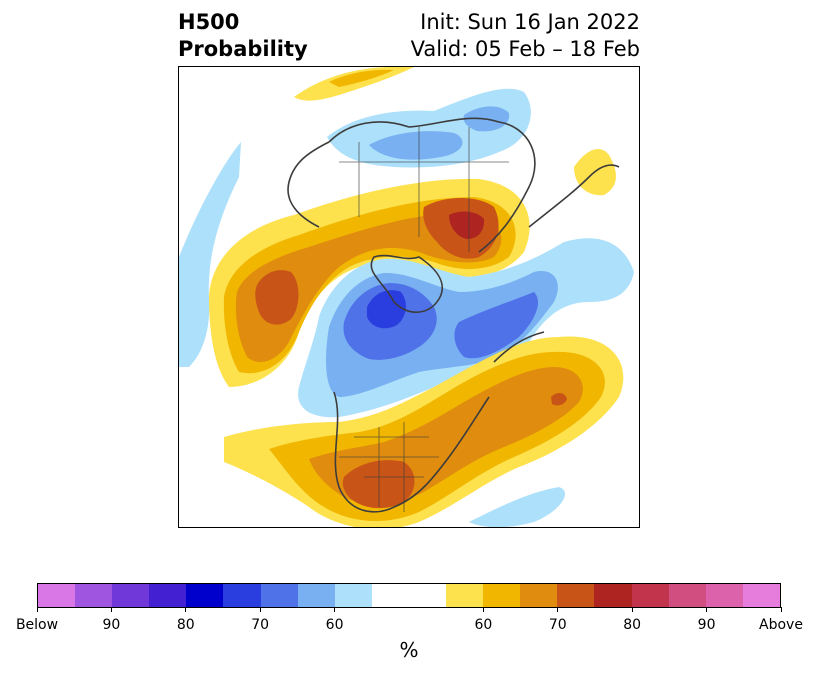 This screenshot has height=676, width=819. I want to click on below-normal-region-pacific, so click(429, 128).